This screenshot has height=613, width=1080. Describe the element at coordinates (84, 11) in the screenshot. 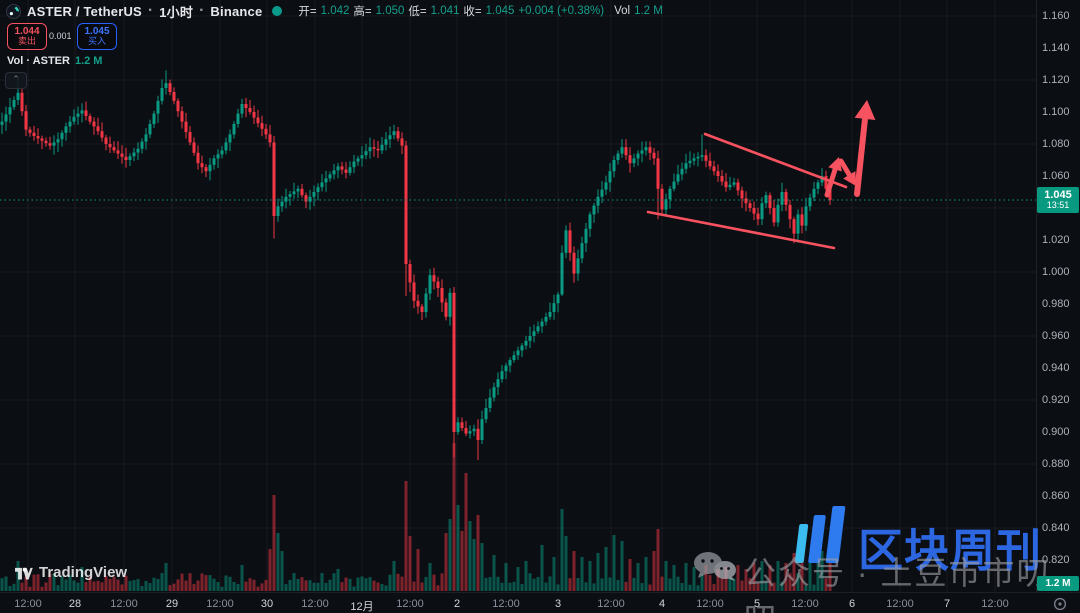

I see `symbol-title: ASTER / TetherUS` at that location.